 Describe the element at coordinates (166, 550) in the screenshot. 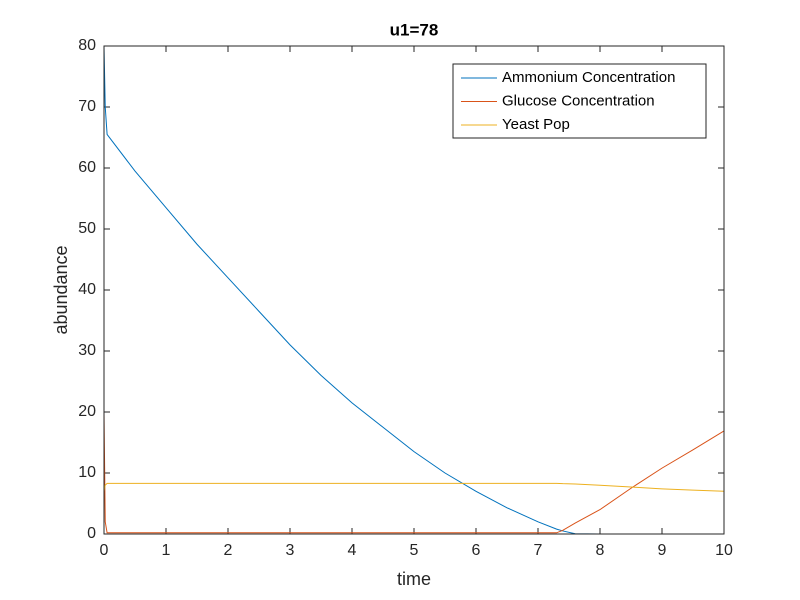

I see `x-tick-label: 1` at that location.